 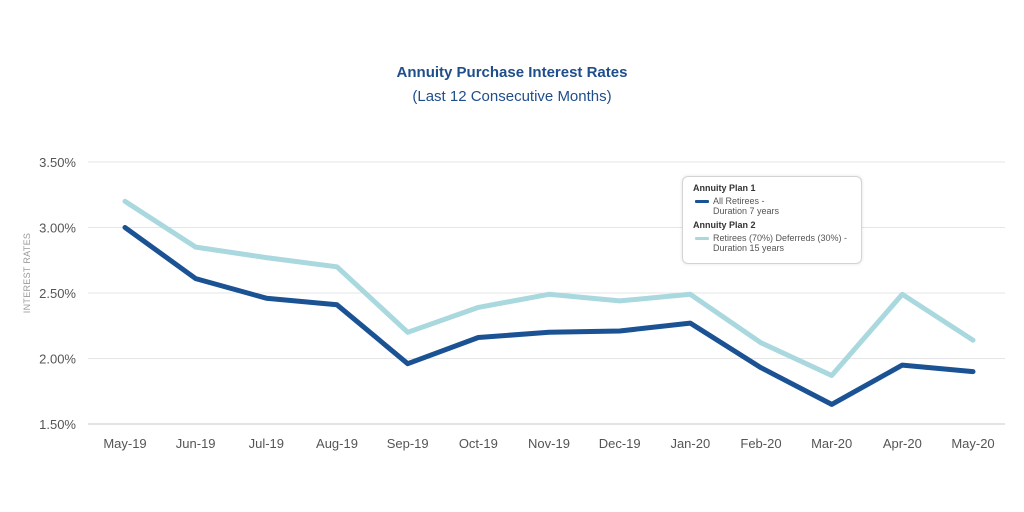 What do you see at coordinates (57, 228) in the screenshot?
I see `y-tick-label: 3.00%` at bounding box center [57, 228].